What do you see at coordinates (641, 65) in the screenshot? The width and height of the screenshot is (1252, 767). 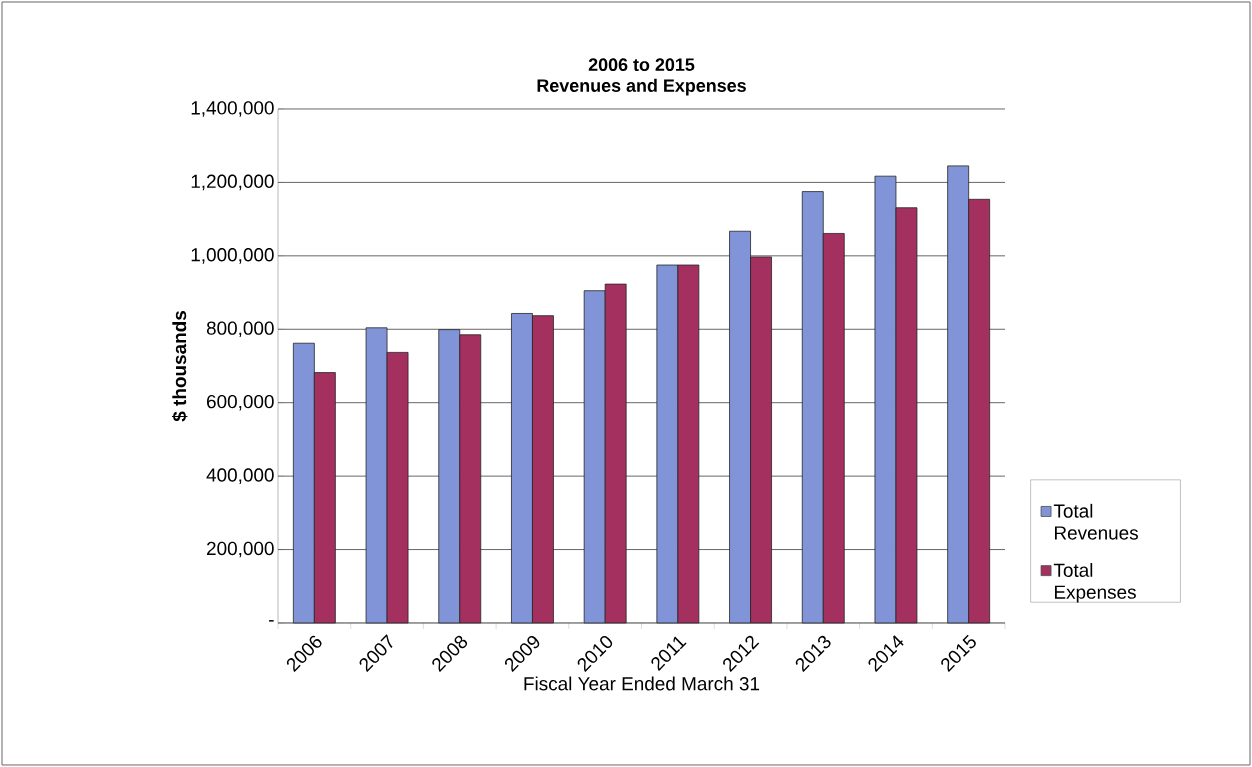 I see `chart-title: 2006 to 2015` at bounding box center [641, 65].